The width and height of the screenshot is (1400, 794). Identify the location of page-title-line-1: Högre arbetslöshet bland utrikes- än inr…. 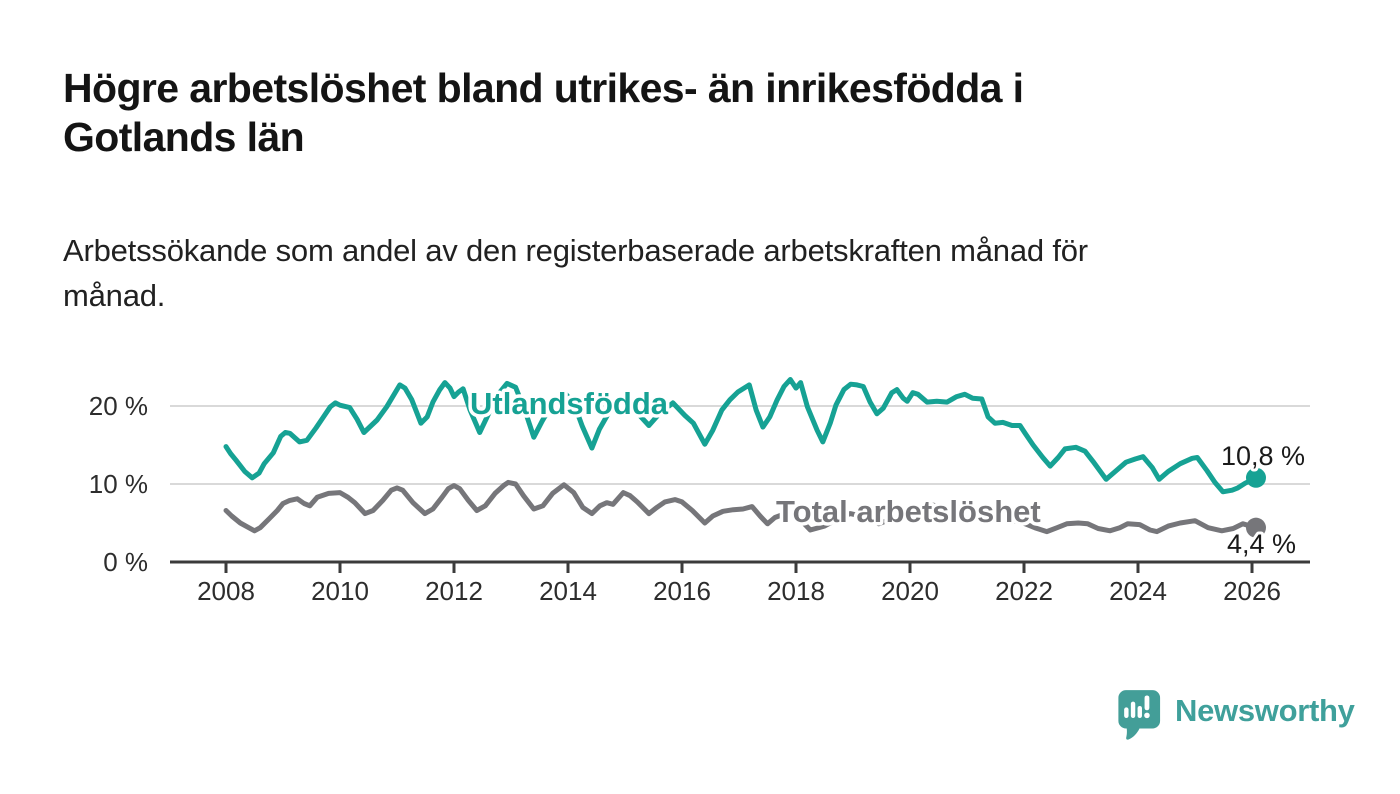
(543, 88).